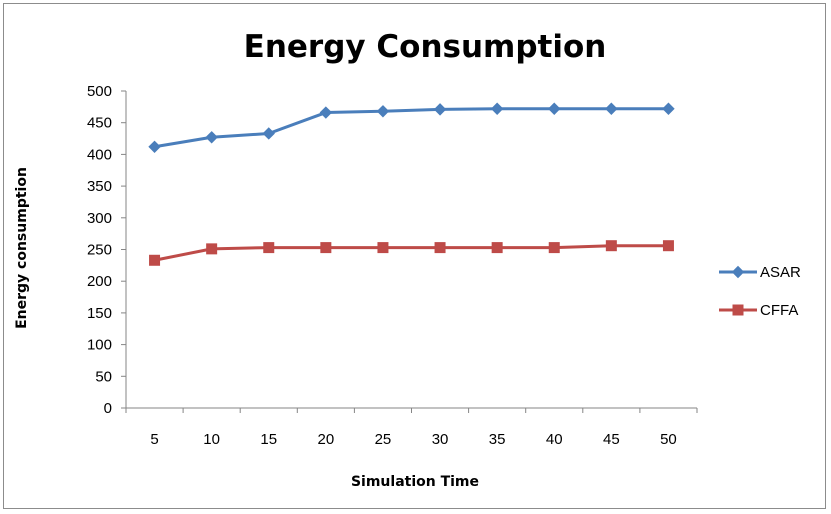  What do you see at coordinates (103, 376) in the screenshot?
I see `y-tick-label: 50` at bounding box center [103, 376].